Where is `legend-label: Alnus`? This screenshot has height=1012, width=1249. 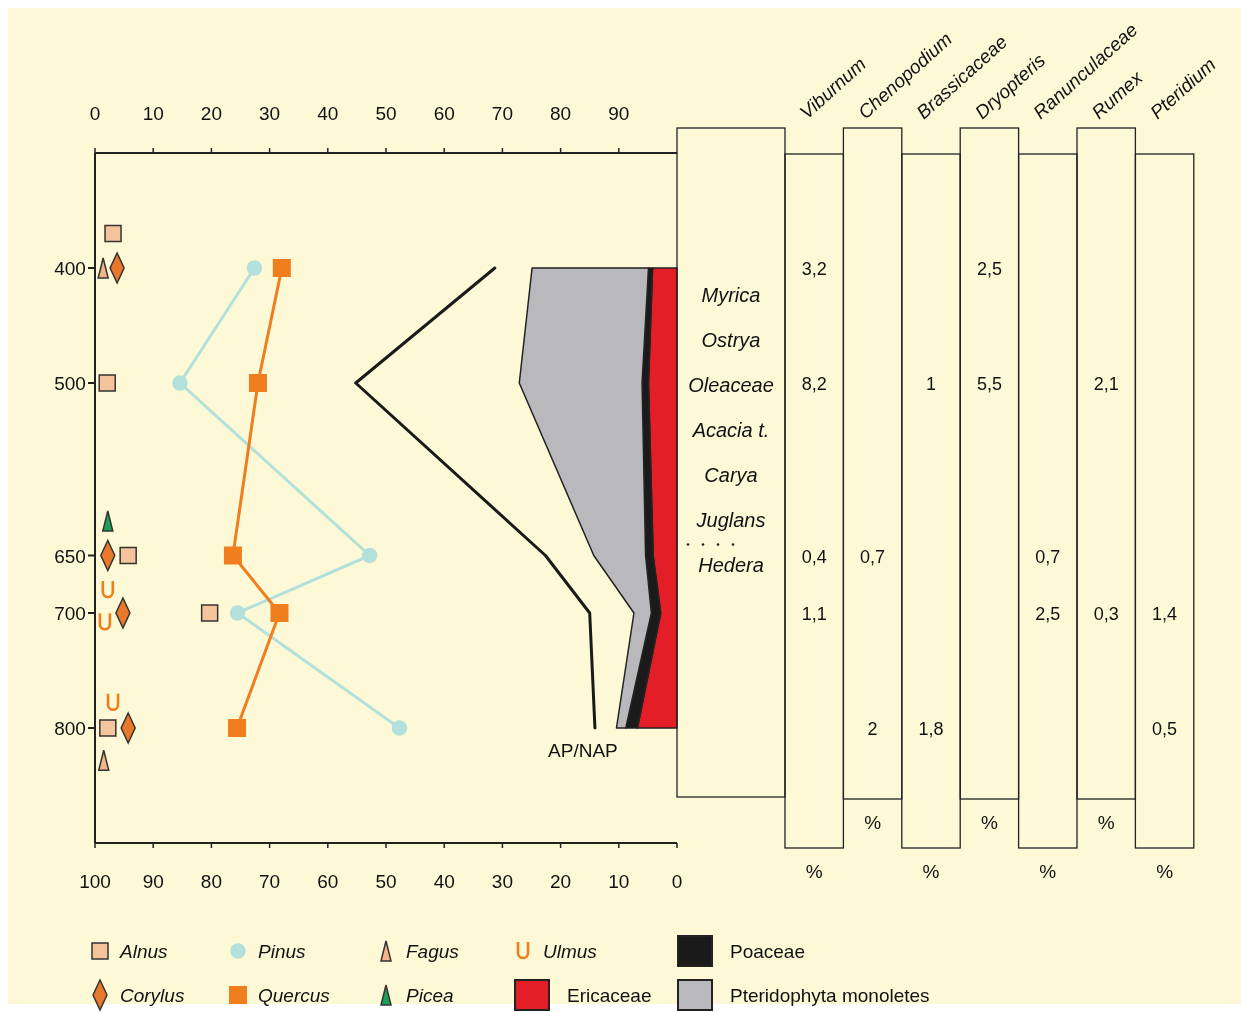
legend-label: Alnus is located at coordinates (144, 951).